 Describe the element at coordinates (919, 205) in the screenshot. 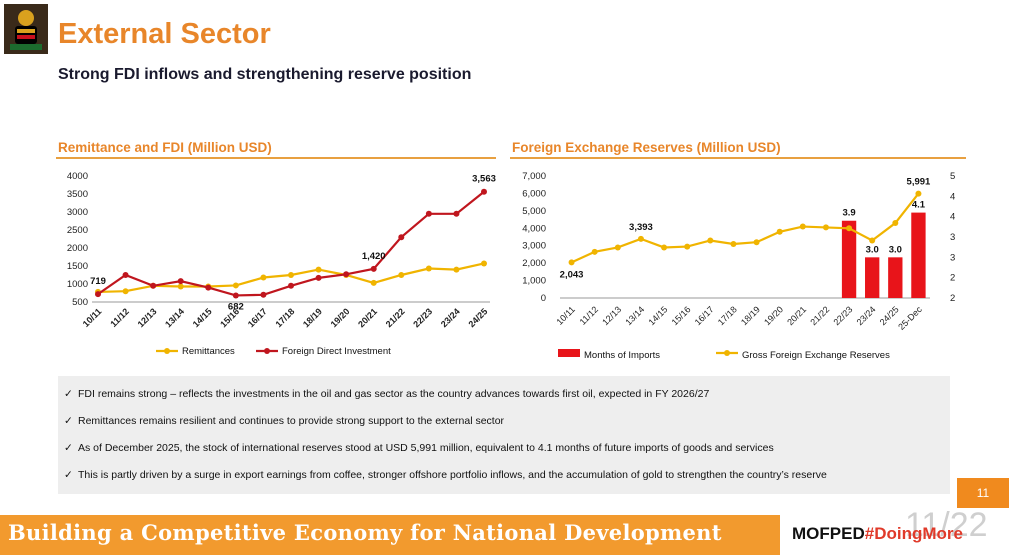

I see `bar-data-label: 4.1` at that location.